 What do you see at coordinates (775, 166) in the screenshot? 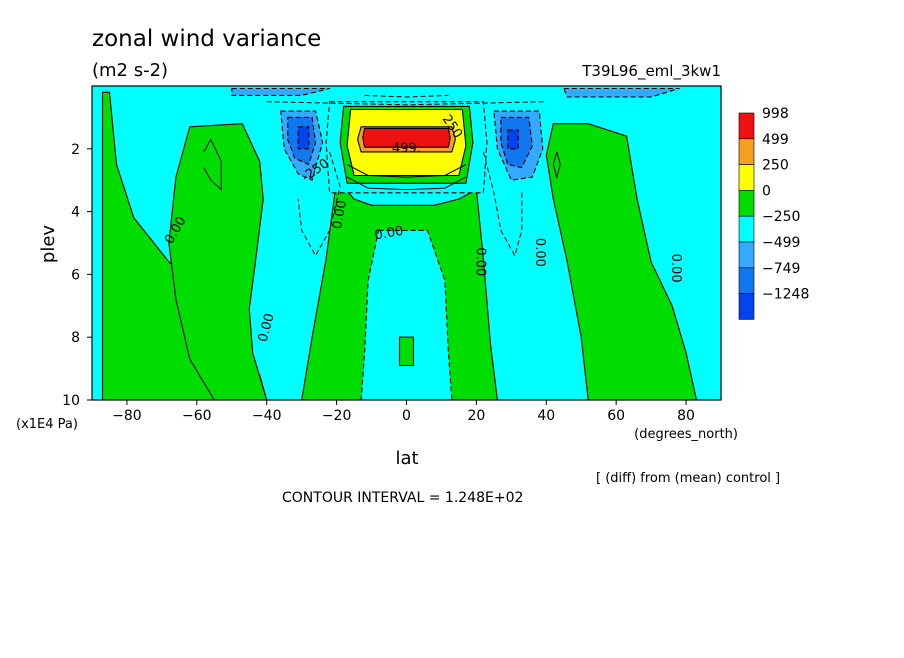
I see `colorbar-label-2: 250` at bounding box center [775, 166].